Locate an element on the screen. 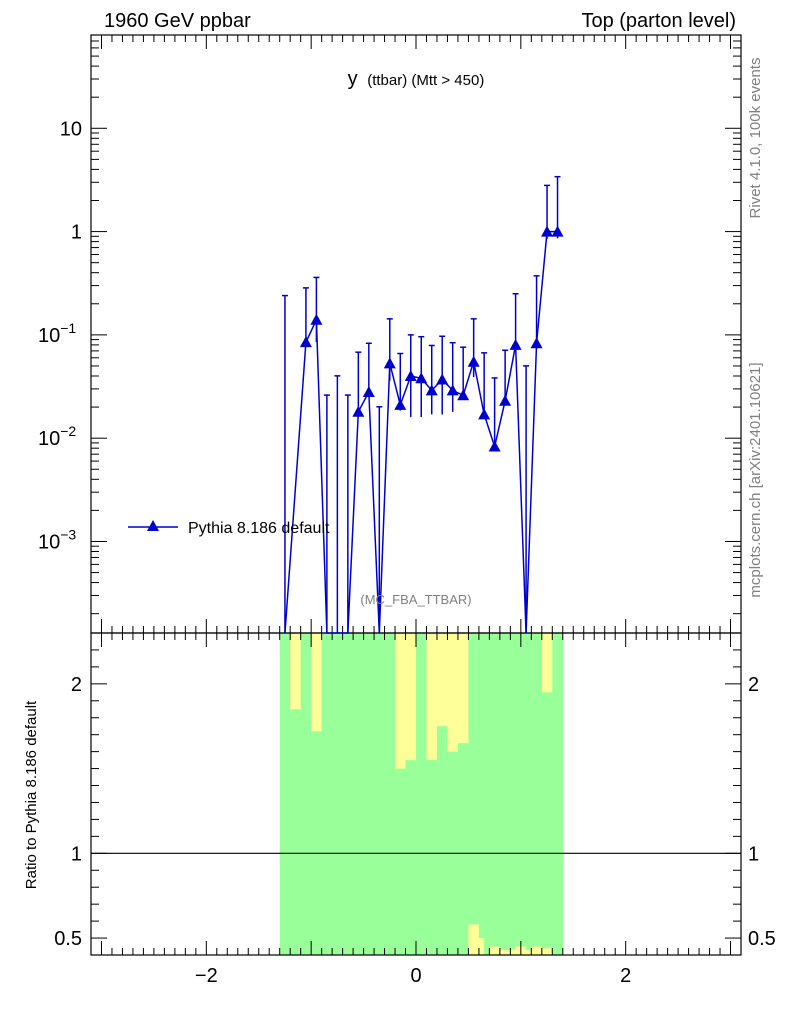 Image resolution: width=786 pixels, height=1024 pixels. x-tick-label: −2 is located at coordinates (206, 976).